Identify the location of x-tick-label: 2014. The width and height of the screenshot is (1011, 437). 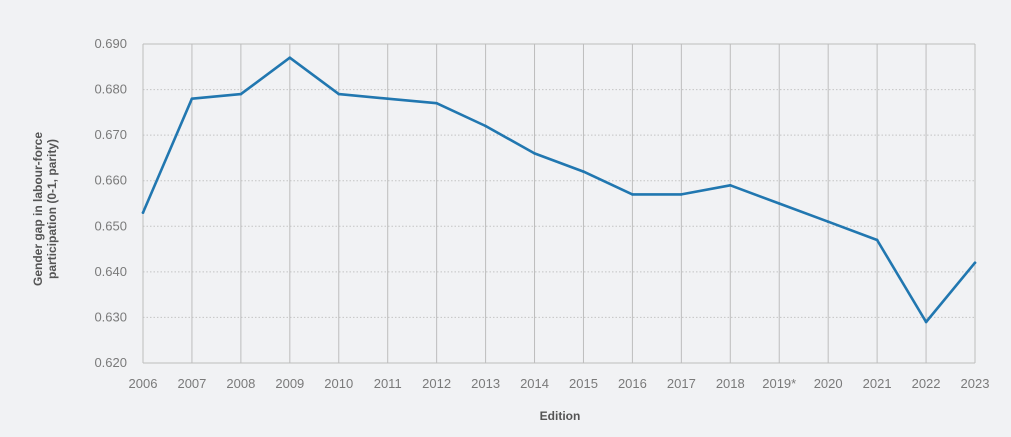
(534, 383).